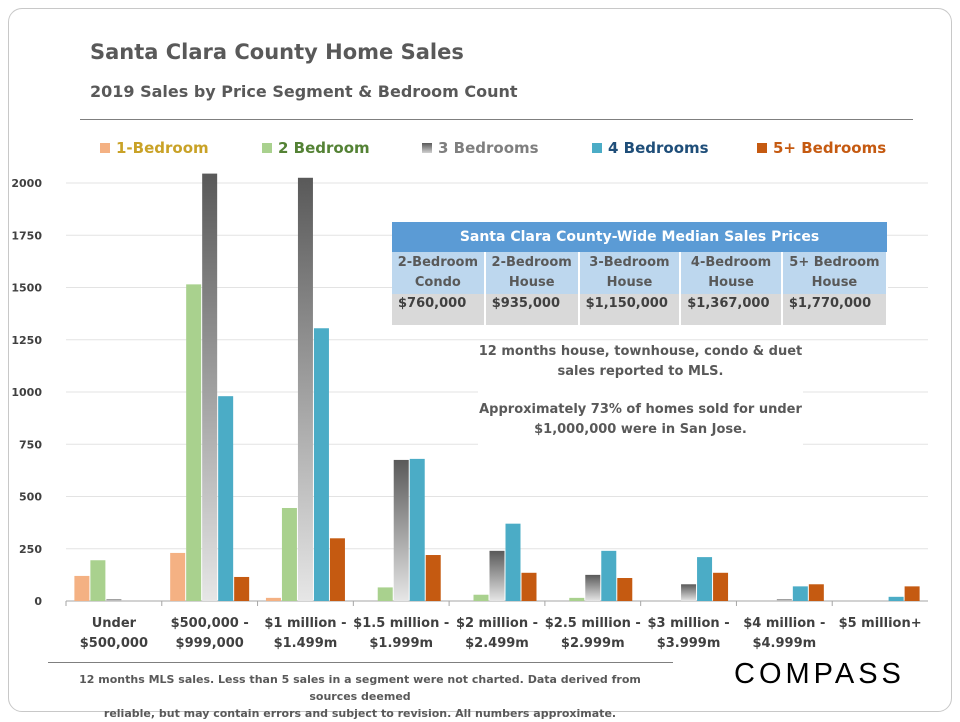 The height and width of the screenshot is (722, 960). What do you see at coordinates (360, 662) in the screenshot?
I see `footer-divider` at bounding box center [360, 662].